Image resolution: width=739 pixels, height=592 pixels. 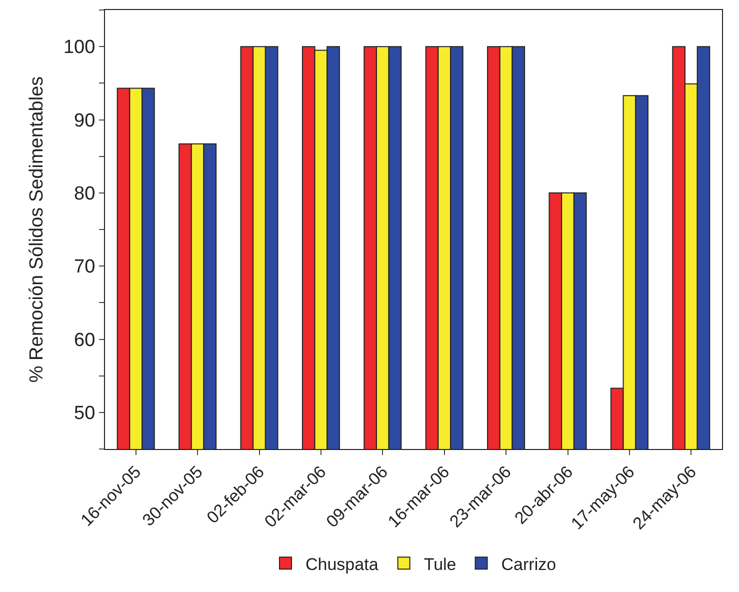 What do you see at coordinates (85, 340) in the screenshot?
I see `y-tick-label: 60` at bounding box center [85, 340].